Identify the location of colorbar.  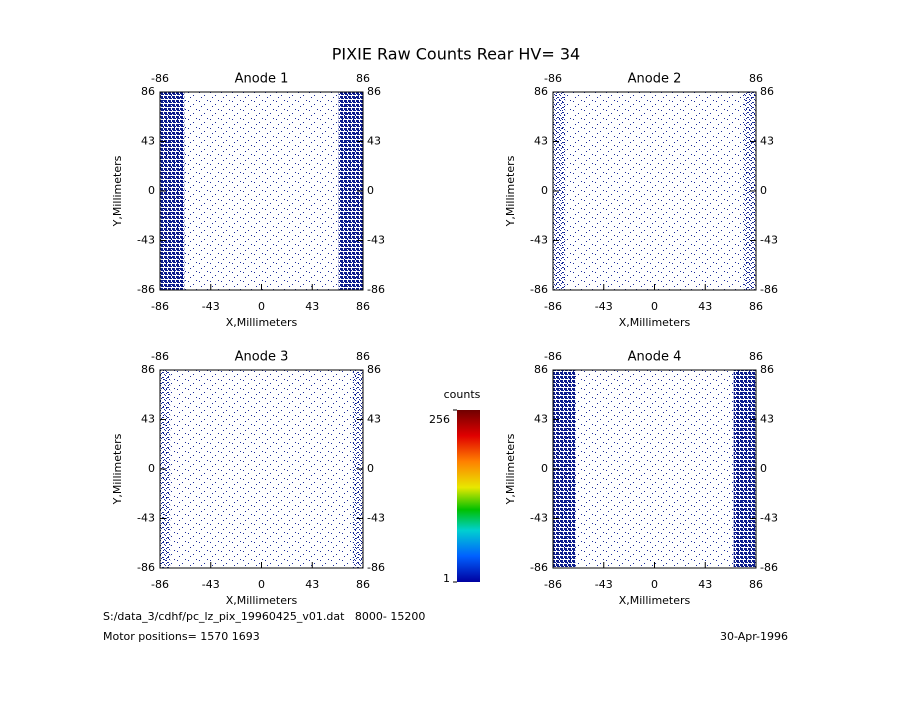
(468, 496).